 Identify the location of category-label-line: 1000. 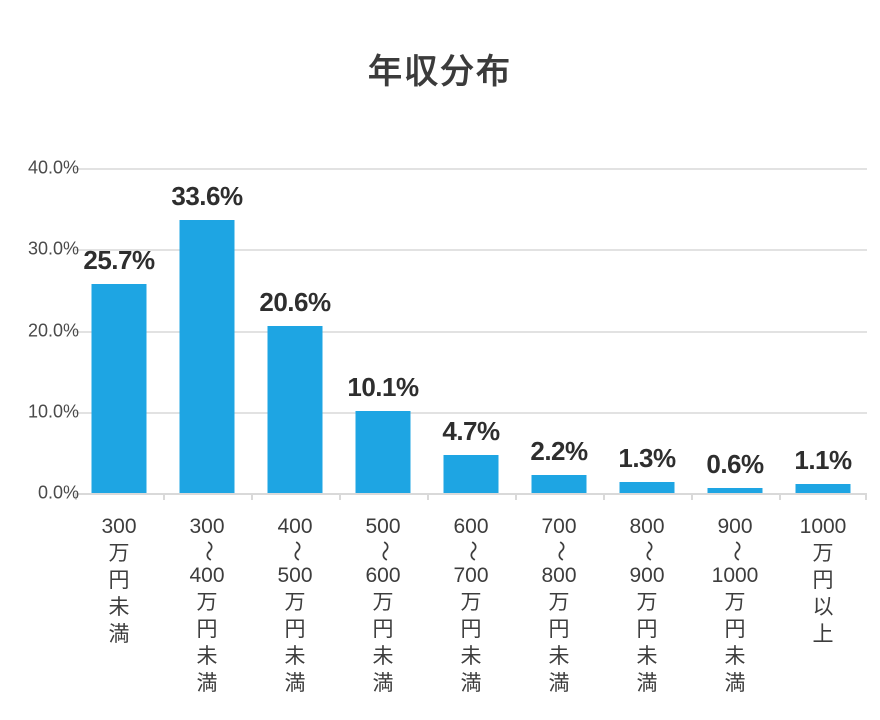
(823, 526).